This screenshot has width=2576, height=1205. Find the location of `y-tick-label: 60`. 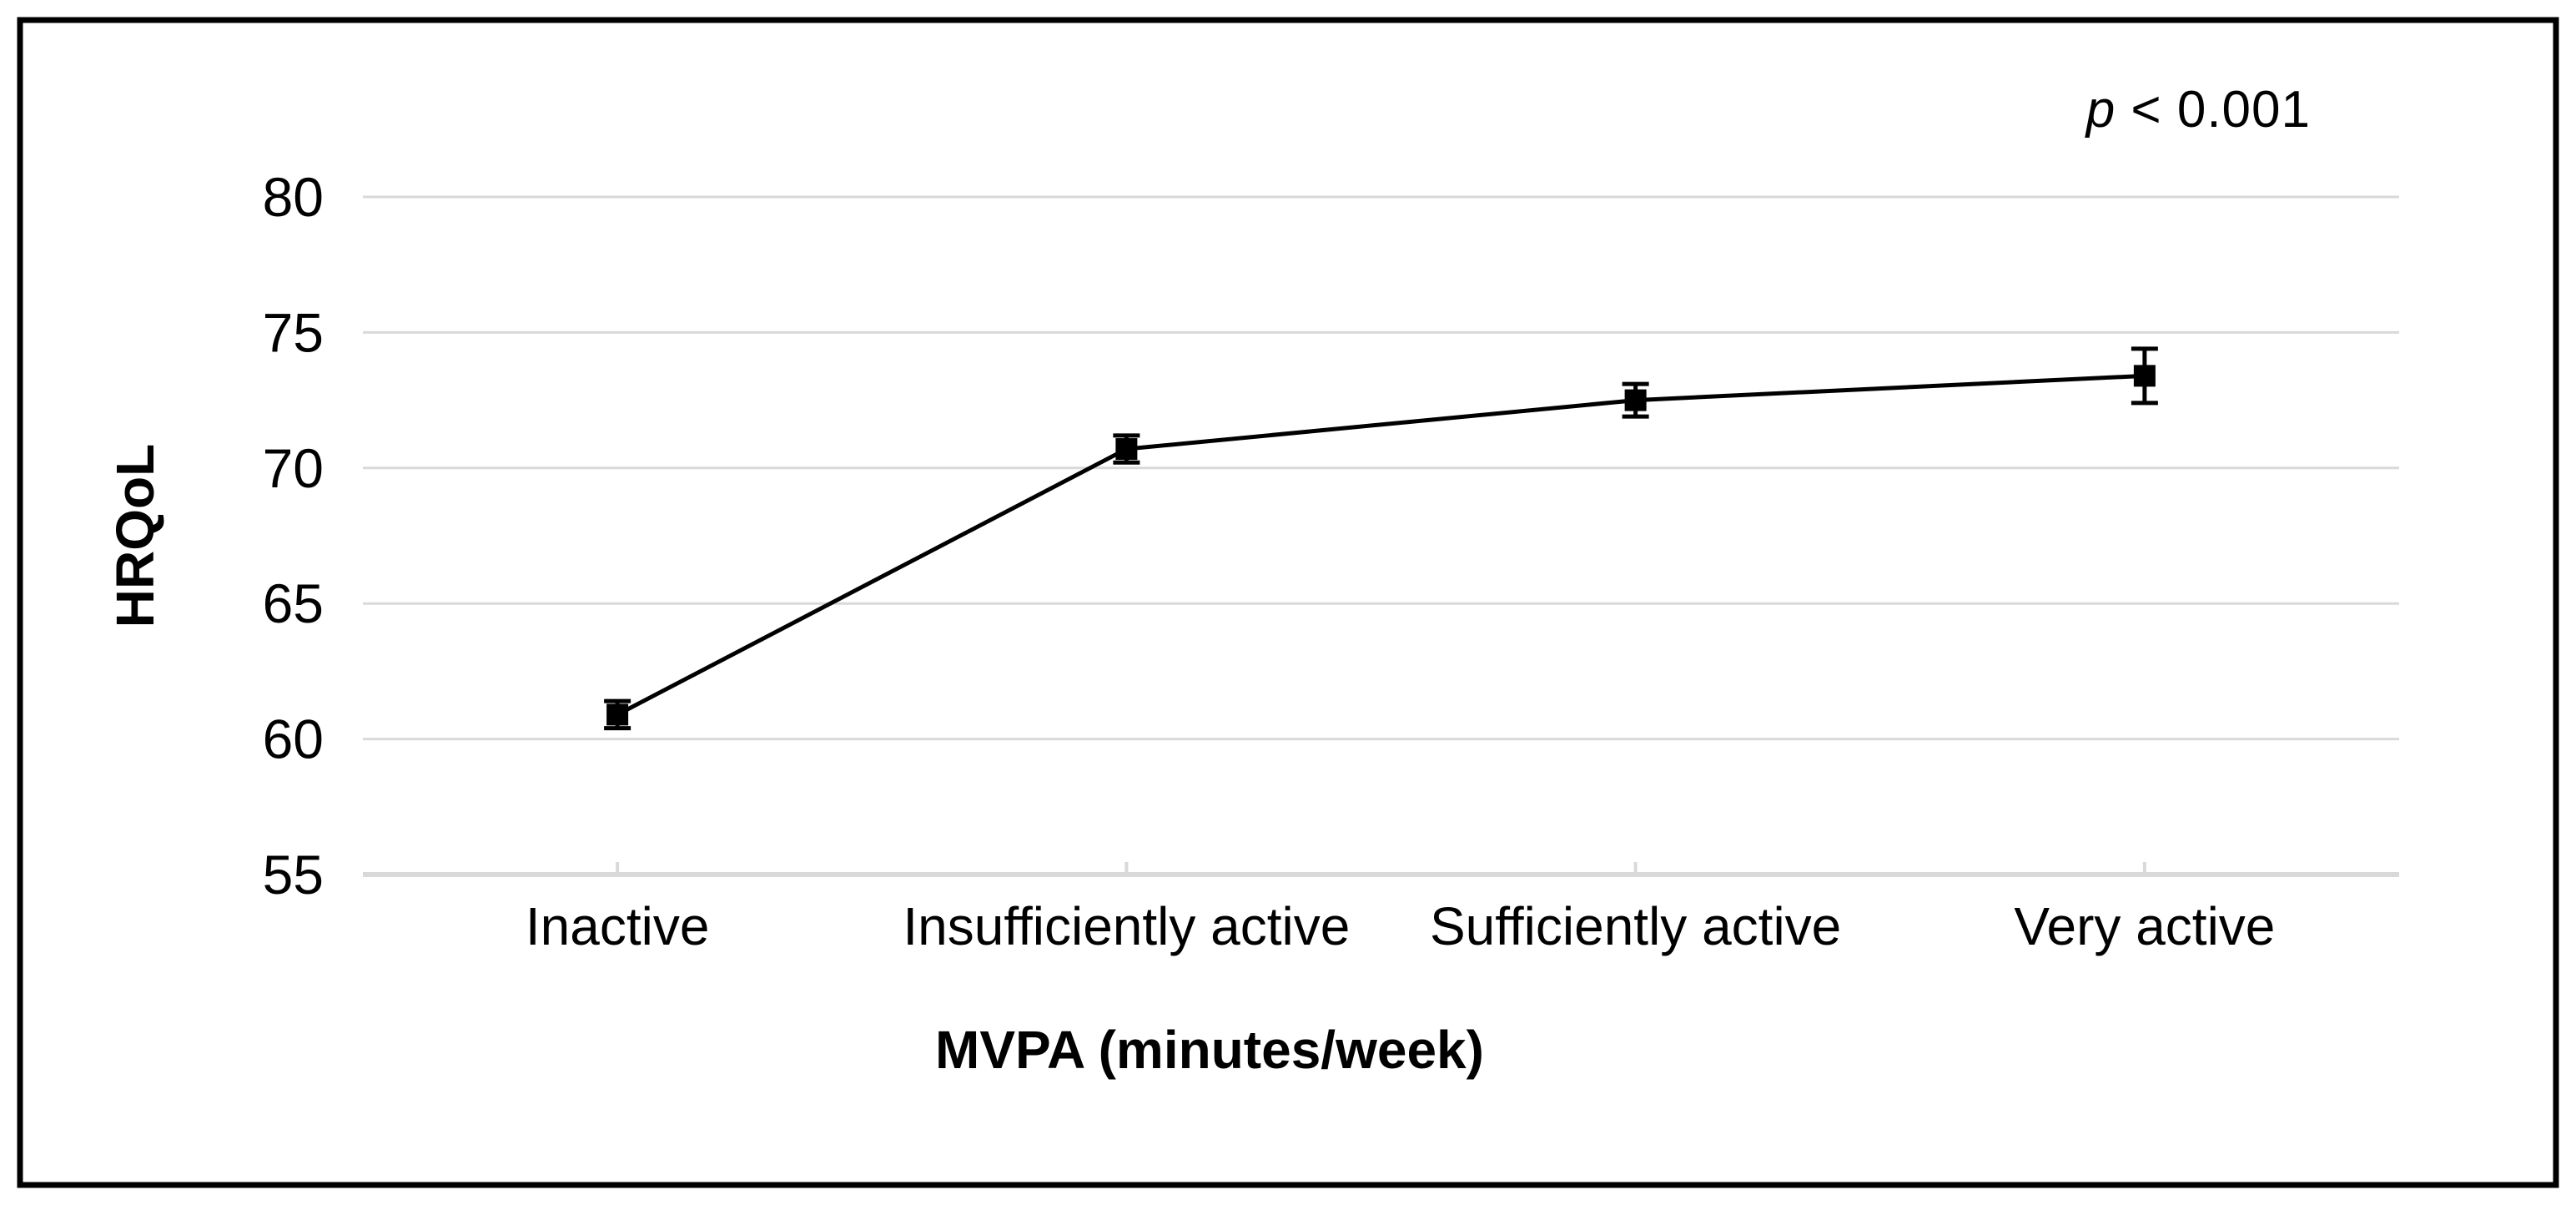

y-tick-label: 60 is located at coordinates (293, 739).